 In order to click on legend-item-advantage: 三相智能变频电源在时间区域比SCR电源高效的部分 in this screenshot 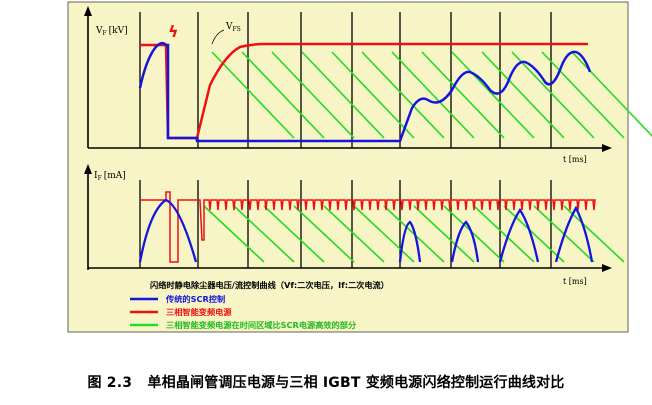, I will do `click(243, 325)`.